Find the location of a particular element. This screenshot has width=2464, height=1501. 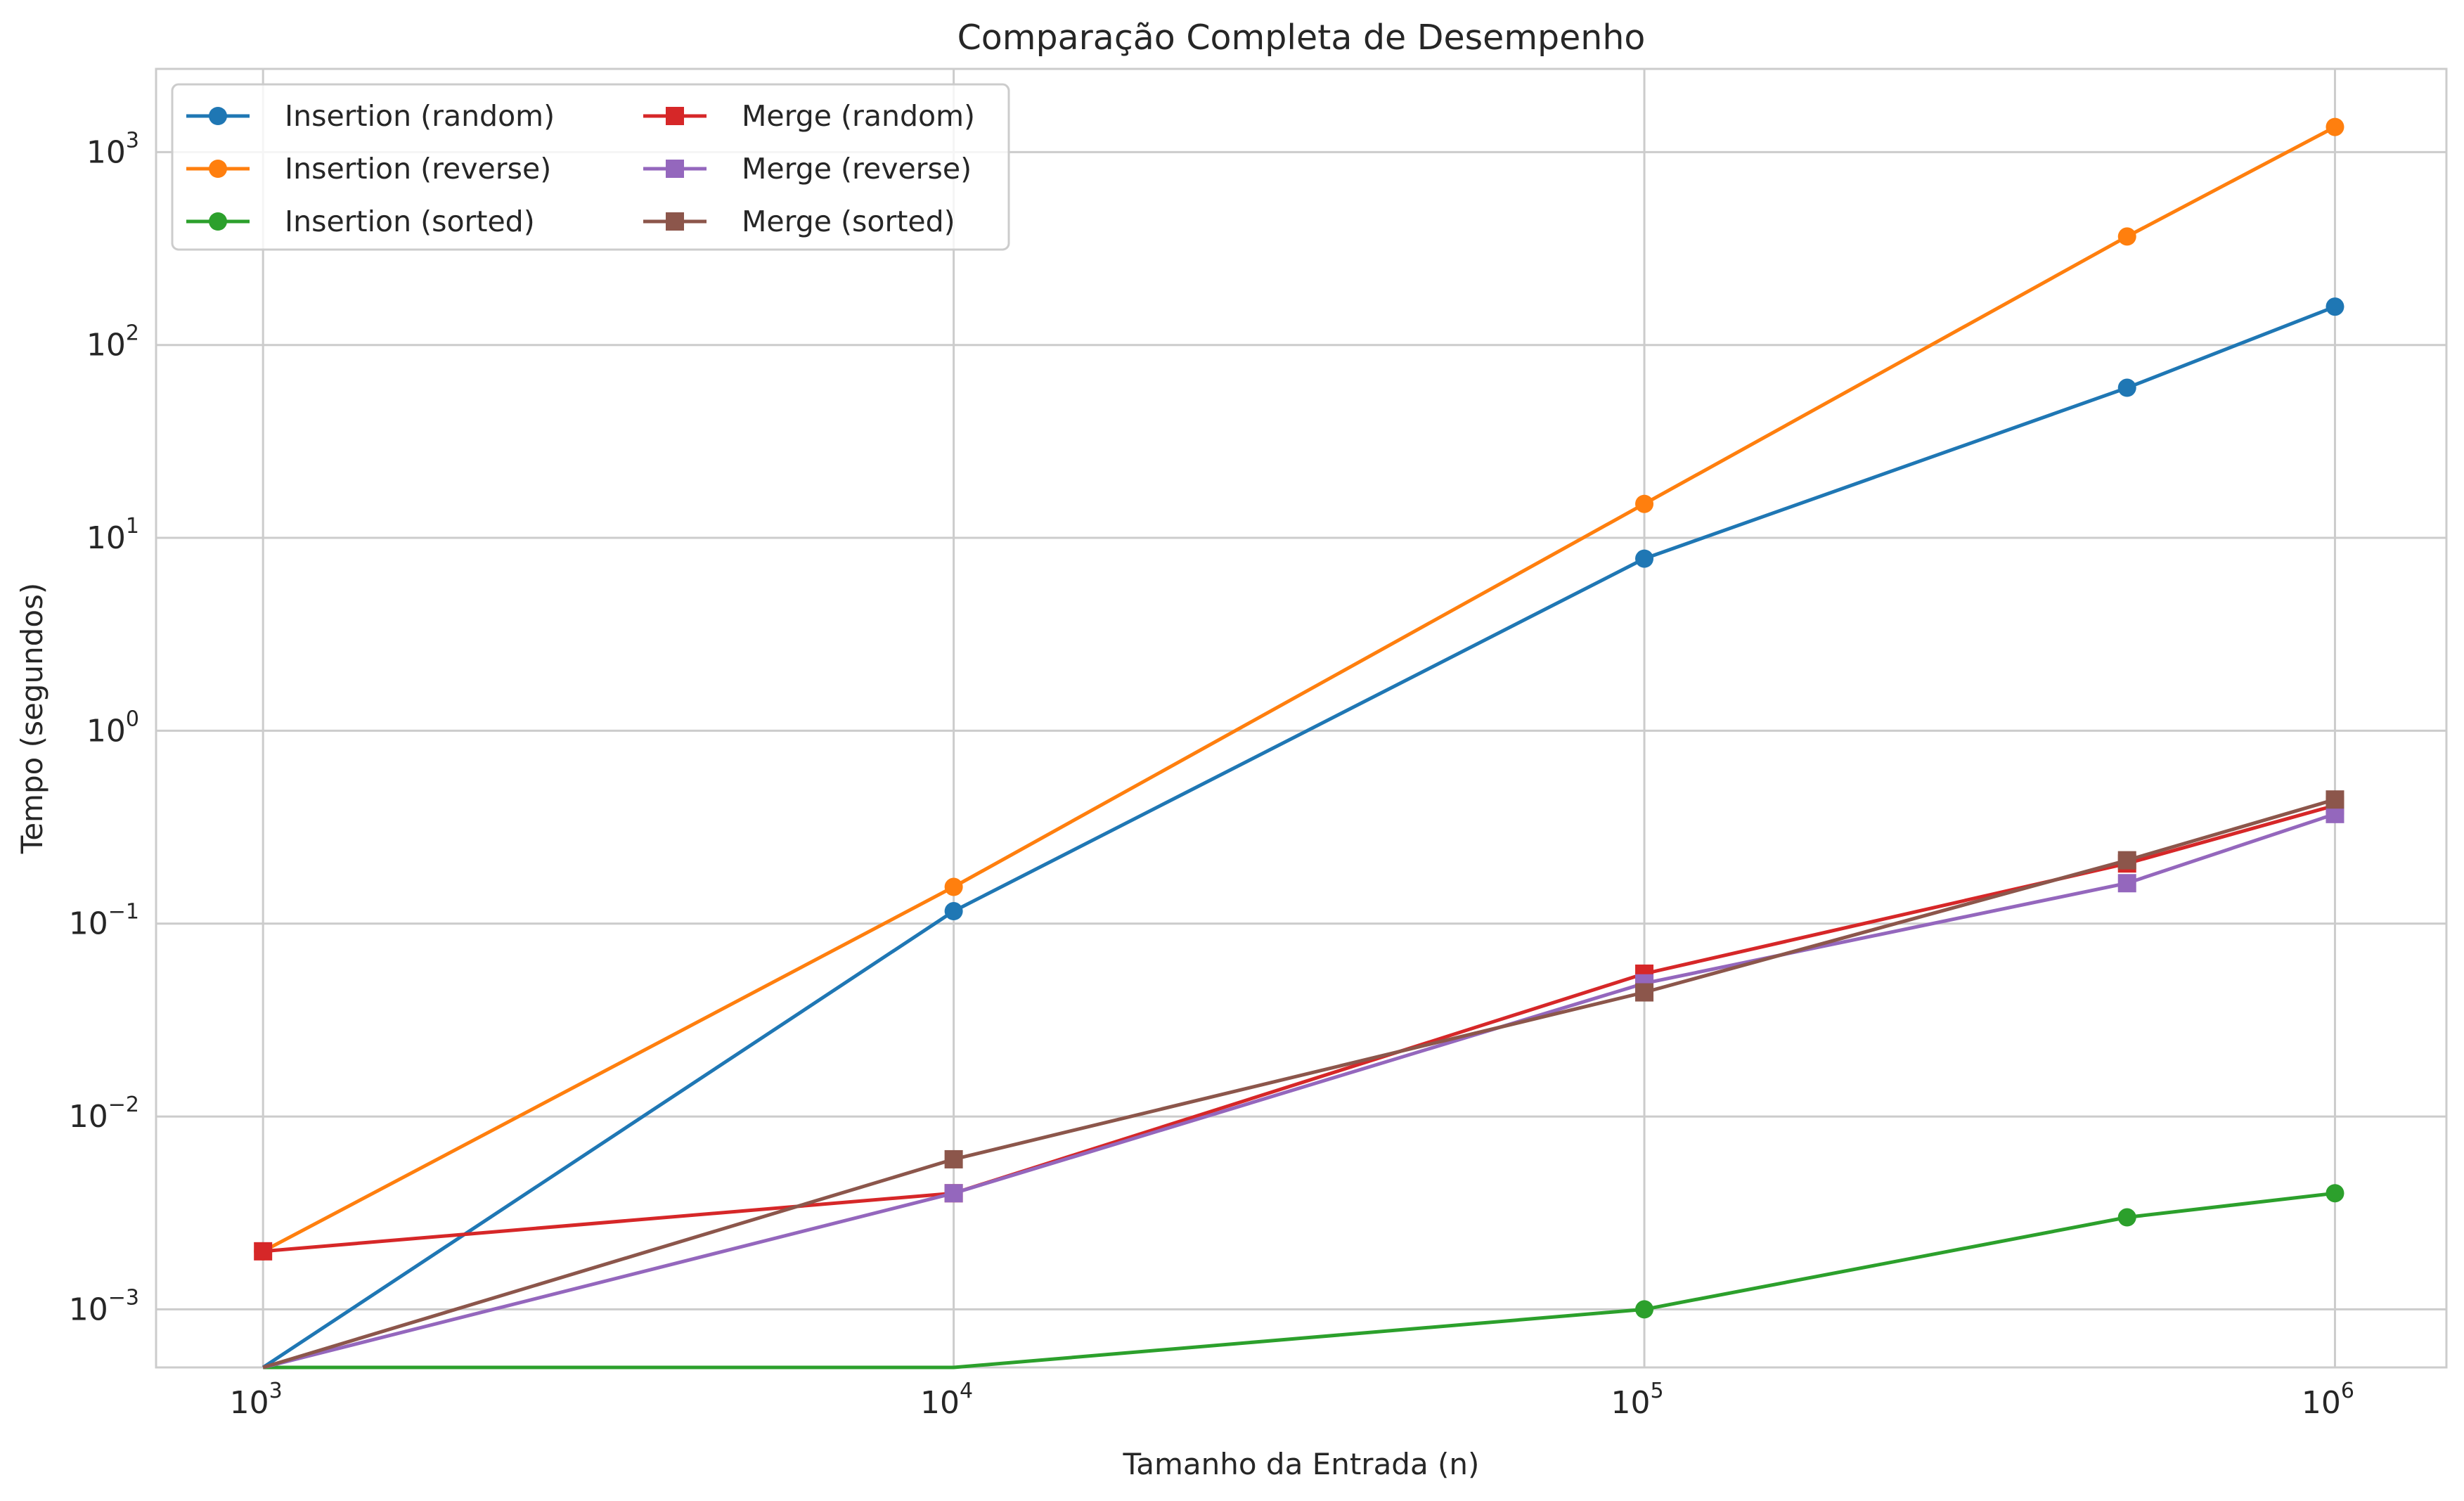

y-tick-label: 10² is located at coordinates (112, 342).